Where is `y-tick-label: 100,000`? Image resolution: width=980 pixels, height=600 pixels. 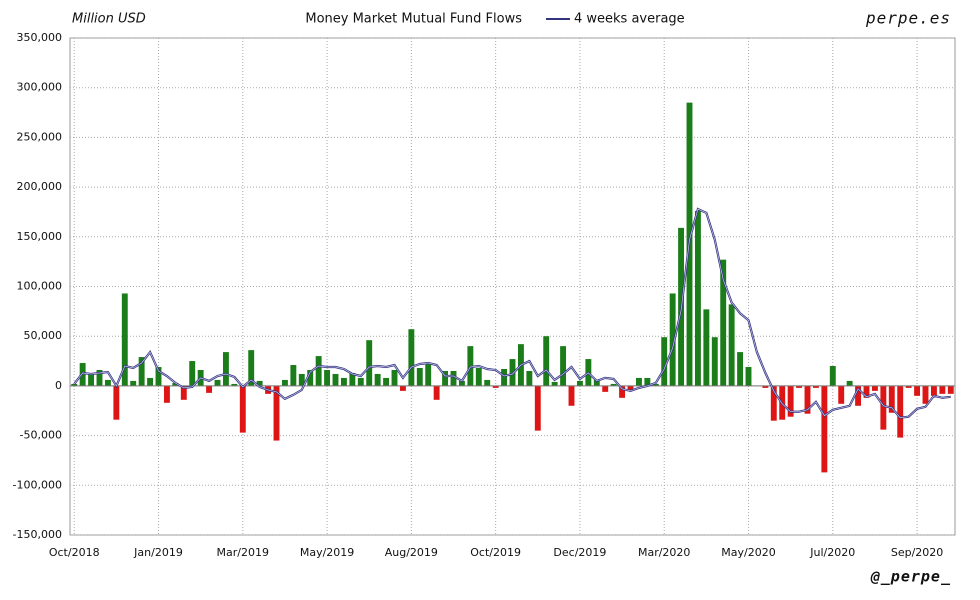 y-tick-label: 100,000 is located at coordinates (40, 286).